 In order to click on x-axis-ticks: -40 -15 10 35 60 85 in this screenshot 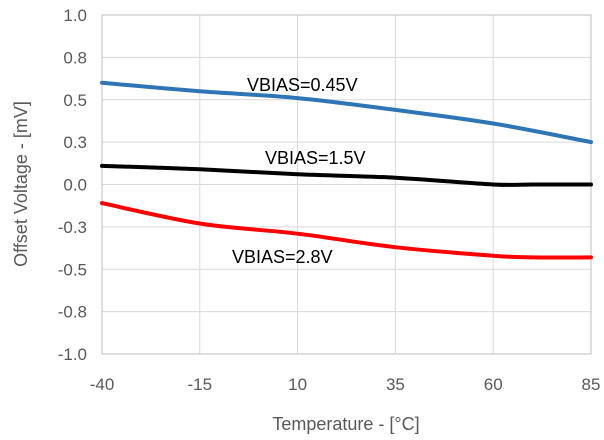, I will do `click(345, 384)`.